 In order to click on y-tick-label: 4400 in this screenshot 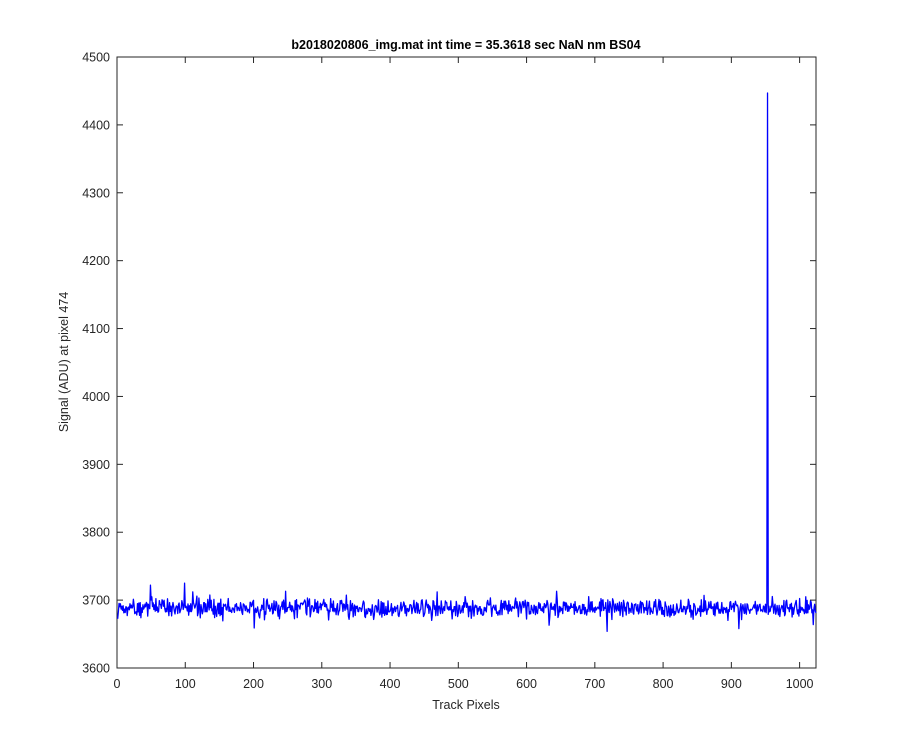, I will do `click(96, 125)`.